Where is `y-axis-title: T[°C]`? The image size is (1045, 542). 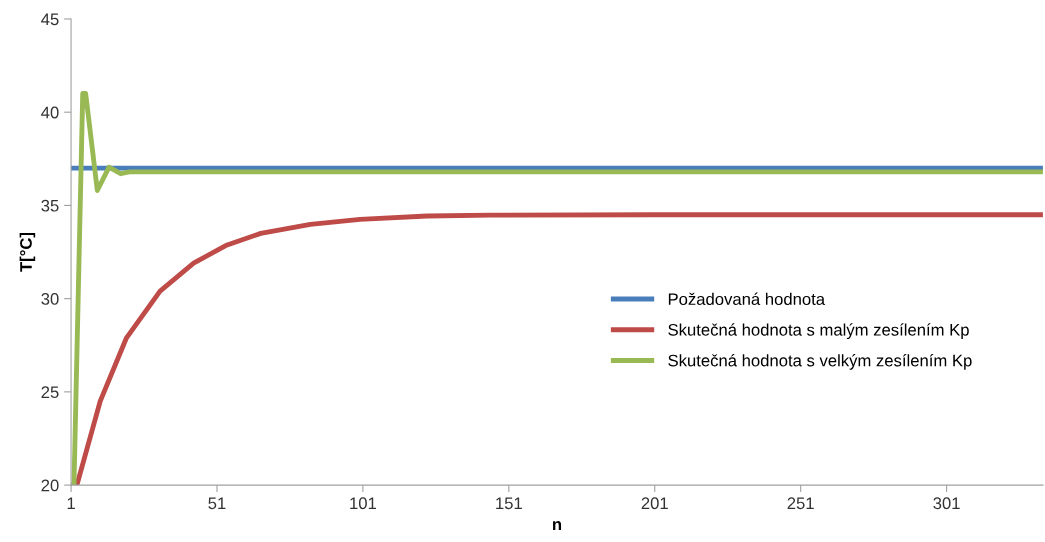 y-axis-title: T[°C] is located at coordinates (27, 252).